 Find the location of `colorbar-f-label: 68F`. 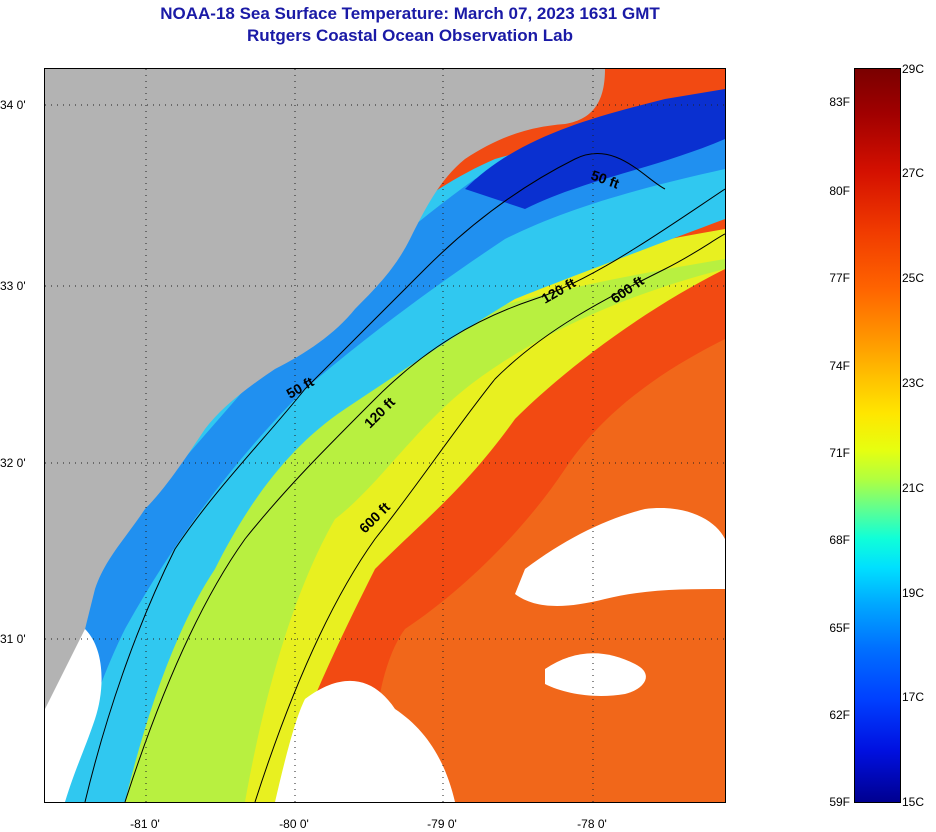

colorbar-f-label: 68F is located at coordinates (839, 540).